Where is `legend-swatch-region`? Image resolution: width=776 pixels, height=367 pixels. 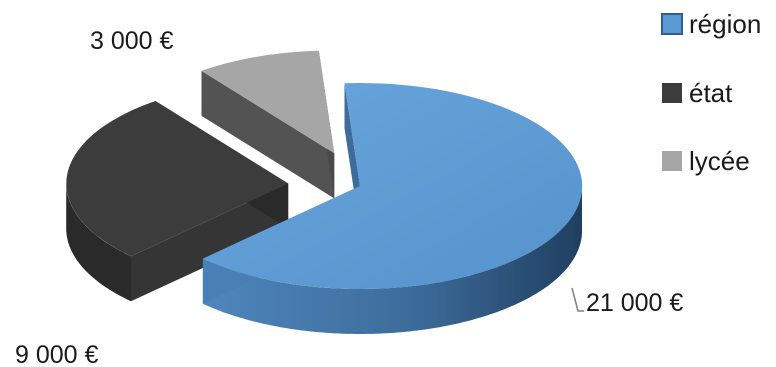 legend-swatch-region is located at coordinates (672, 24).